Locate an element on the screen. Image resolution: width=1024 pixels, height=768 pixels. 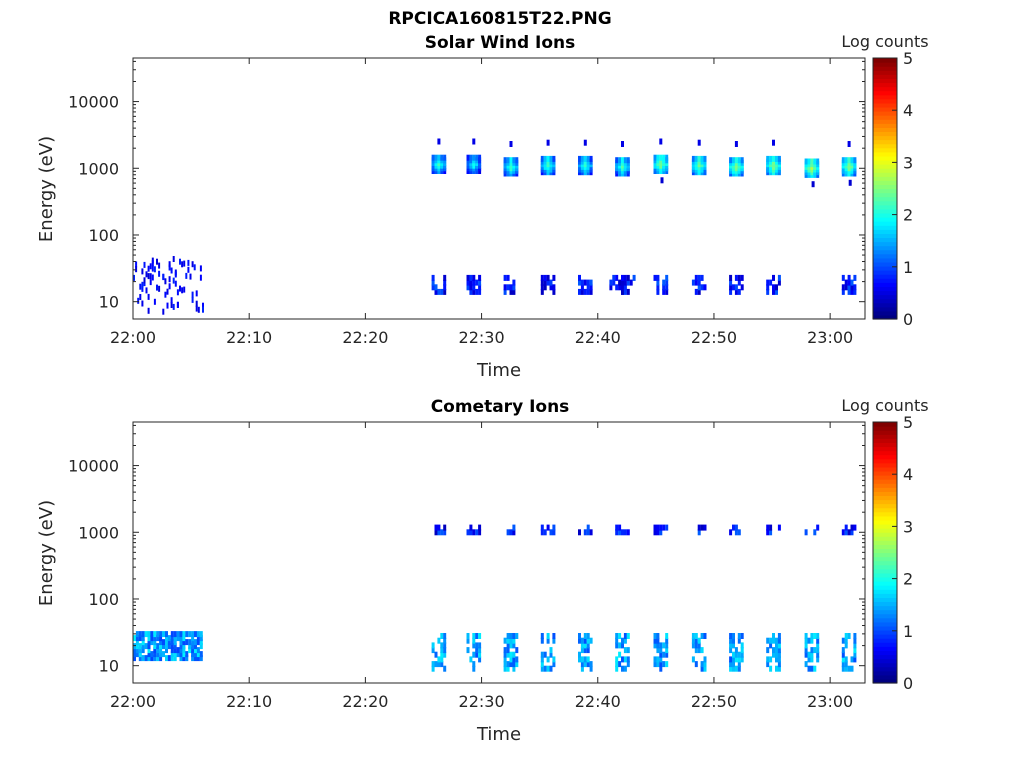
colorbar-tick-label: 2 is located at coordinates (908, 579).